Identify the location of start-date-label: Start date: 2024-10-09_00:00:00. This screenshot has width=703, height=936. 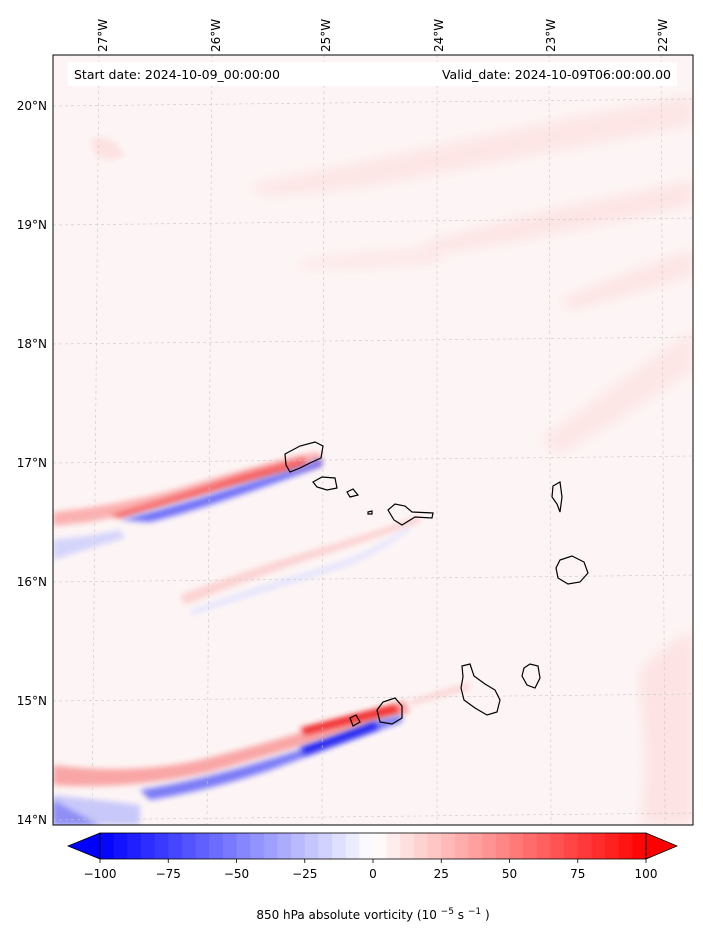
(177, 74).